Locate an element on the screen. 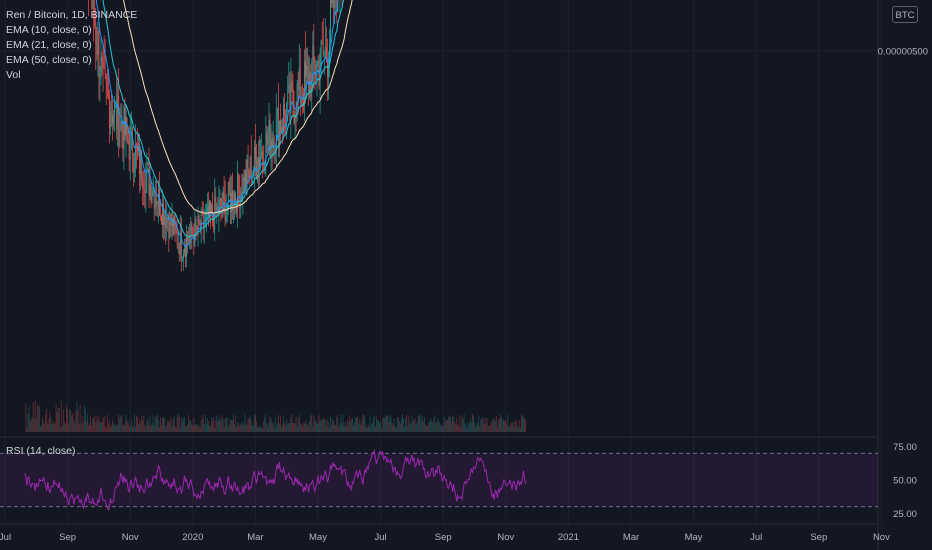 This screenshot has height=550, width=932. rsi-legend: RSI (14, close) is located at coordinates (41, 451).